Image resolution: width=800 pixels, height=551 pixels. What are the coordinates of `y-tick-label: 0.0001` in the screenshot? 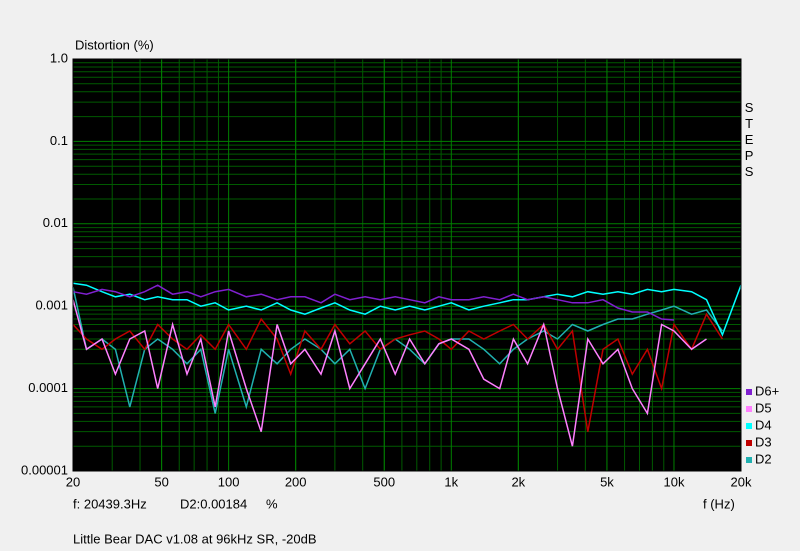 It's located at (48, 387).